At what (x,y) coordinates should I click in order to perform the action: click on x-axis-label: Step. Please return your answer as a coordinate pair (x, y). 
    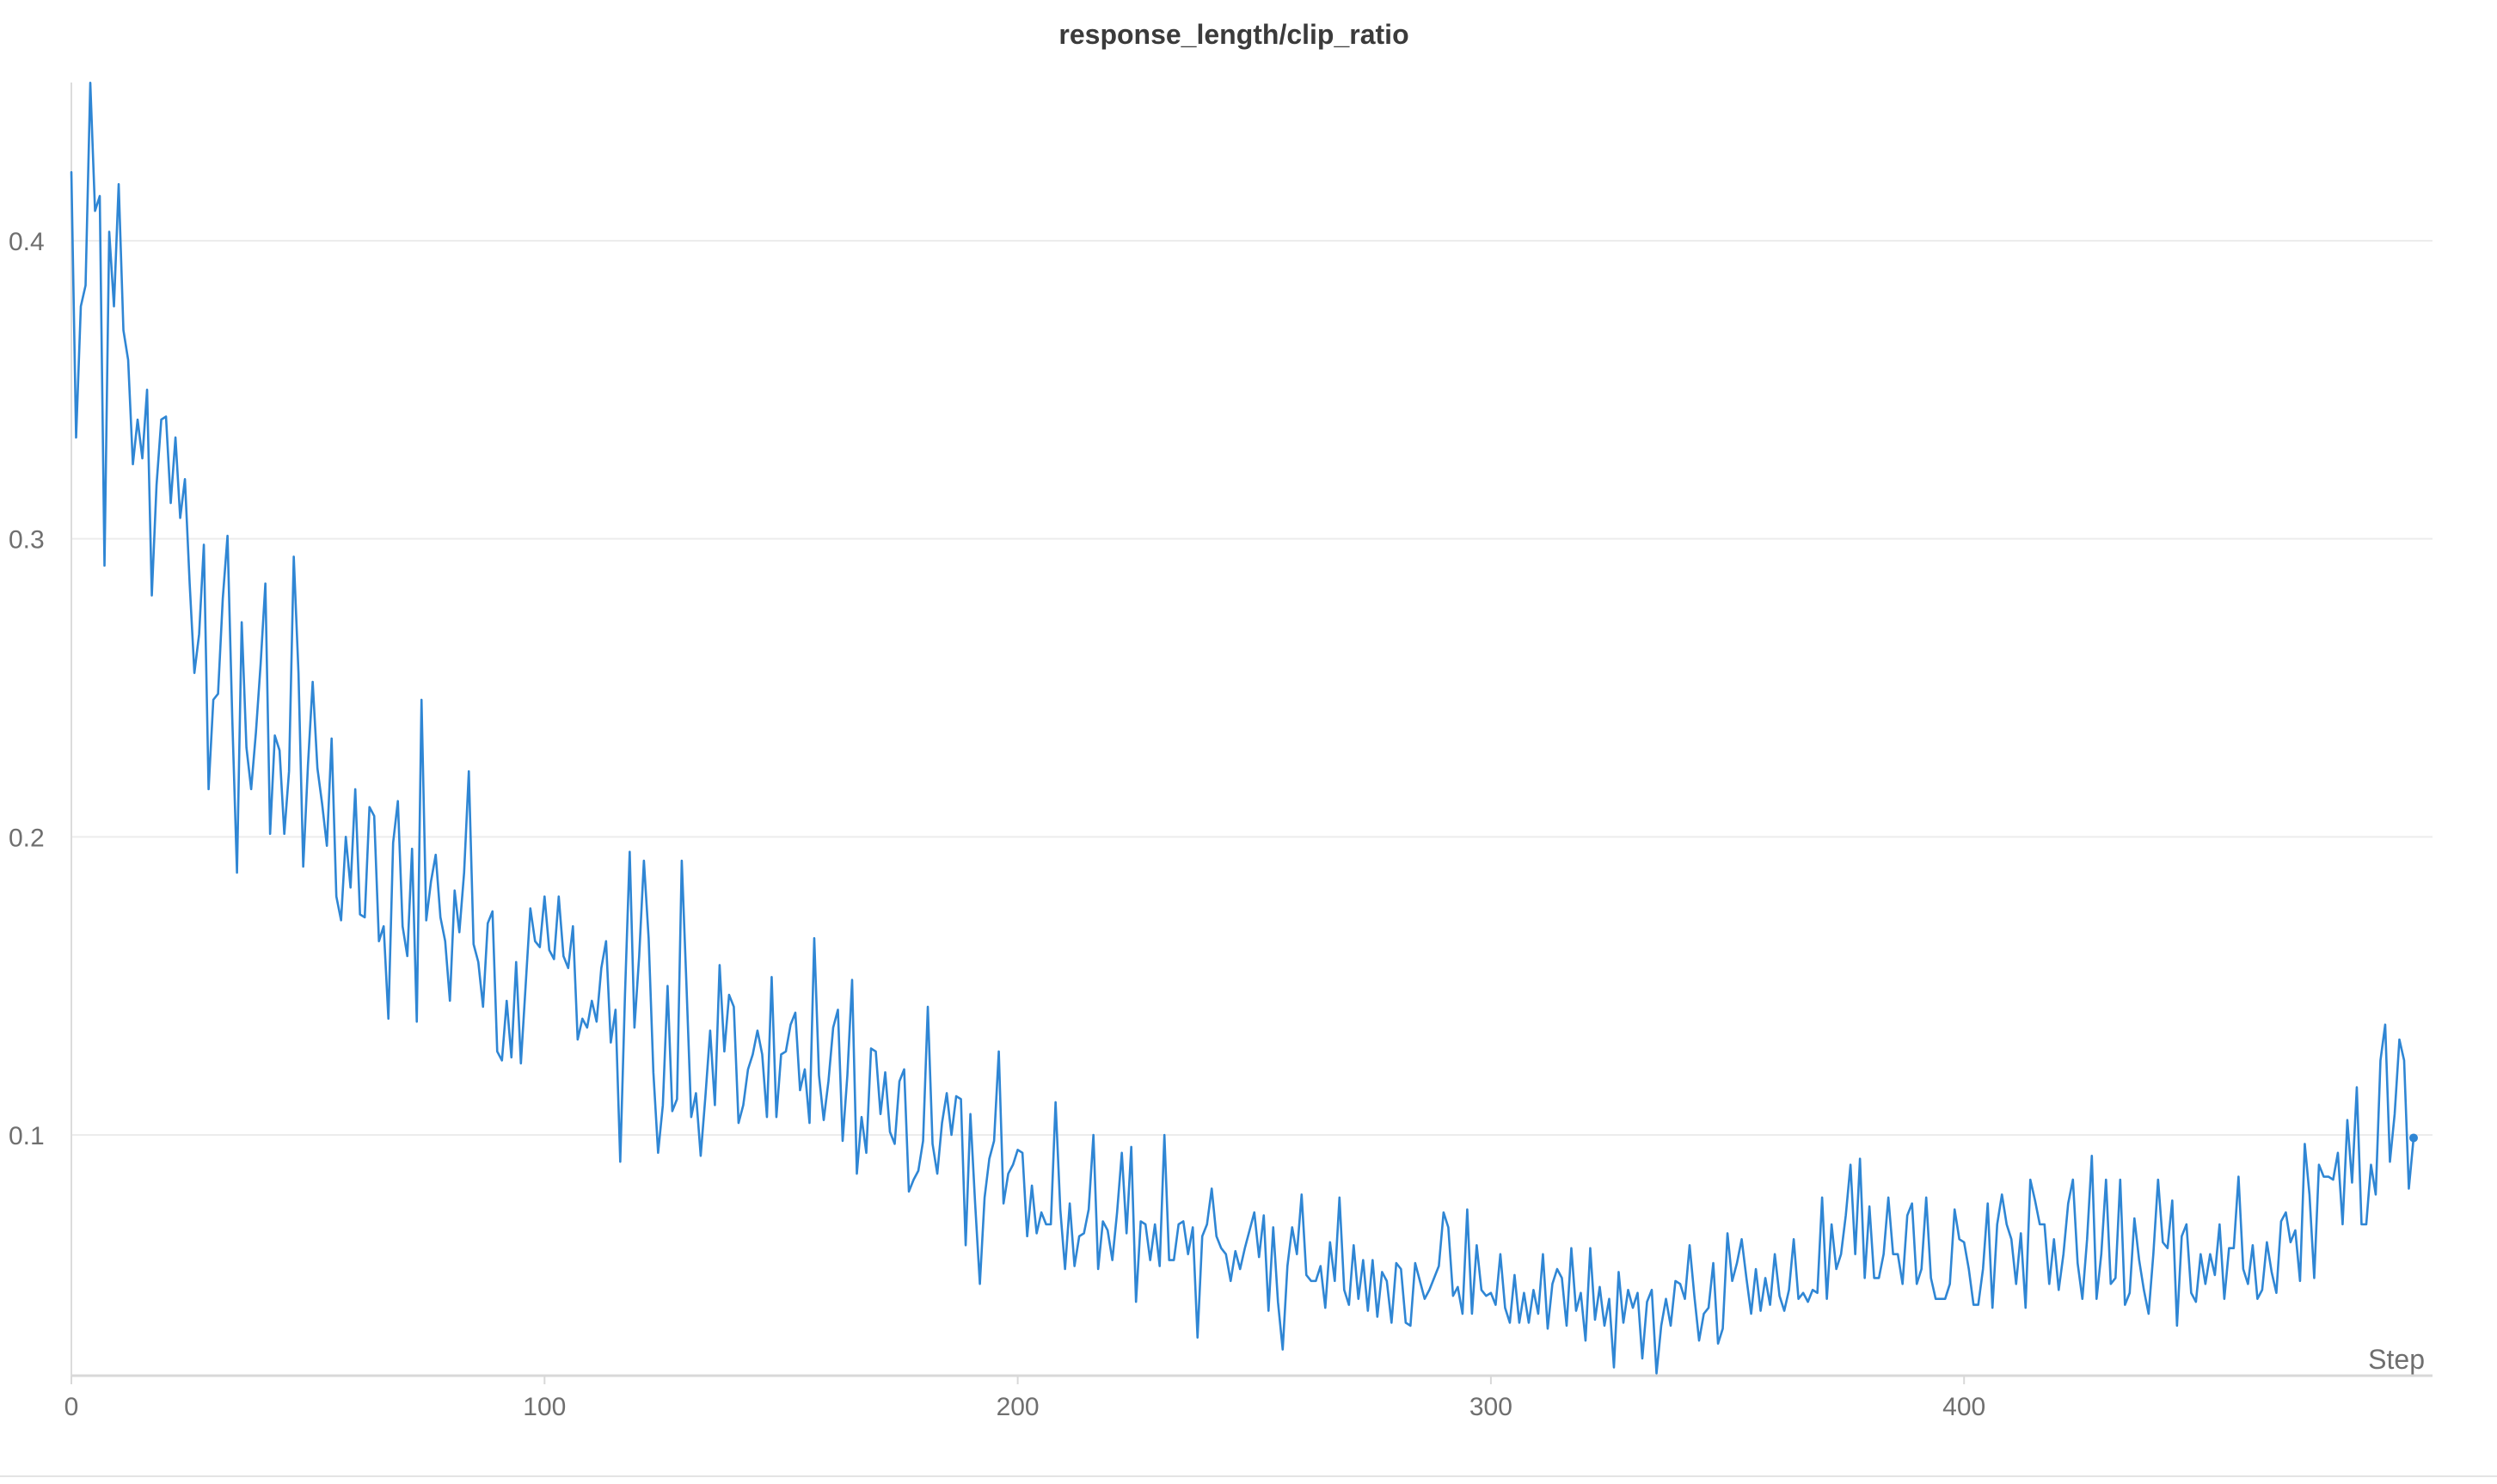
    Looking at the image, I should click on (2396, 1359).